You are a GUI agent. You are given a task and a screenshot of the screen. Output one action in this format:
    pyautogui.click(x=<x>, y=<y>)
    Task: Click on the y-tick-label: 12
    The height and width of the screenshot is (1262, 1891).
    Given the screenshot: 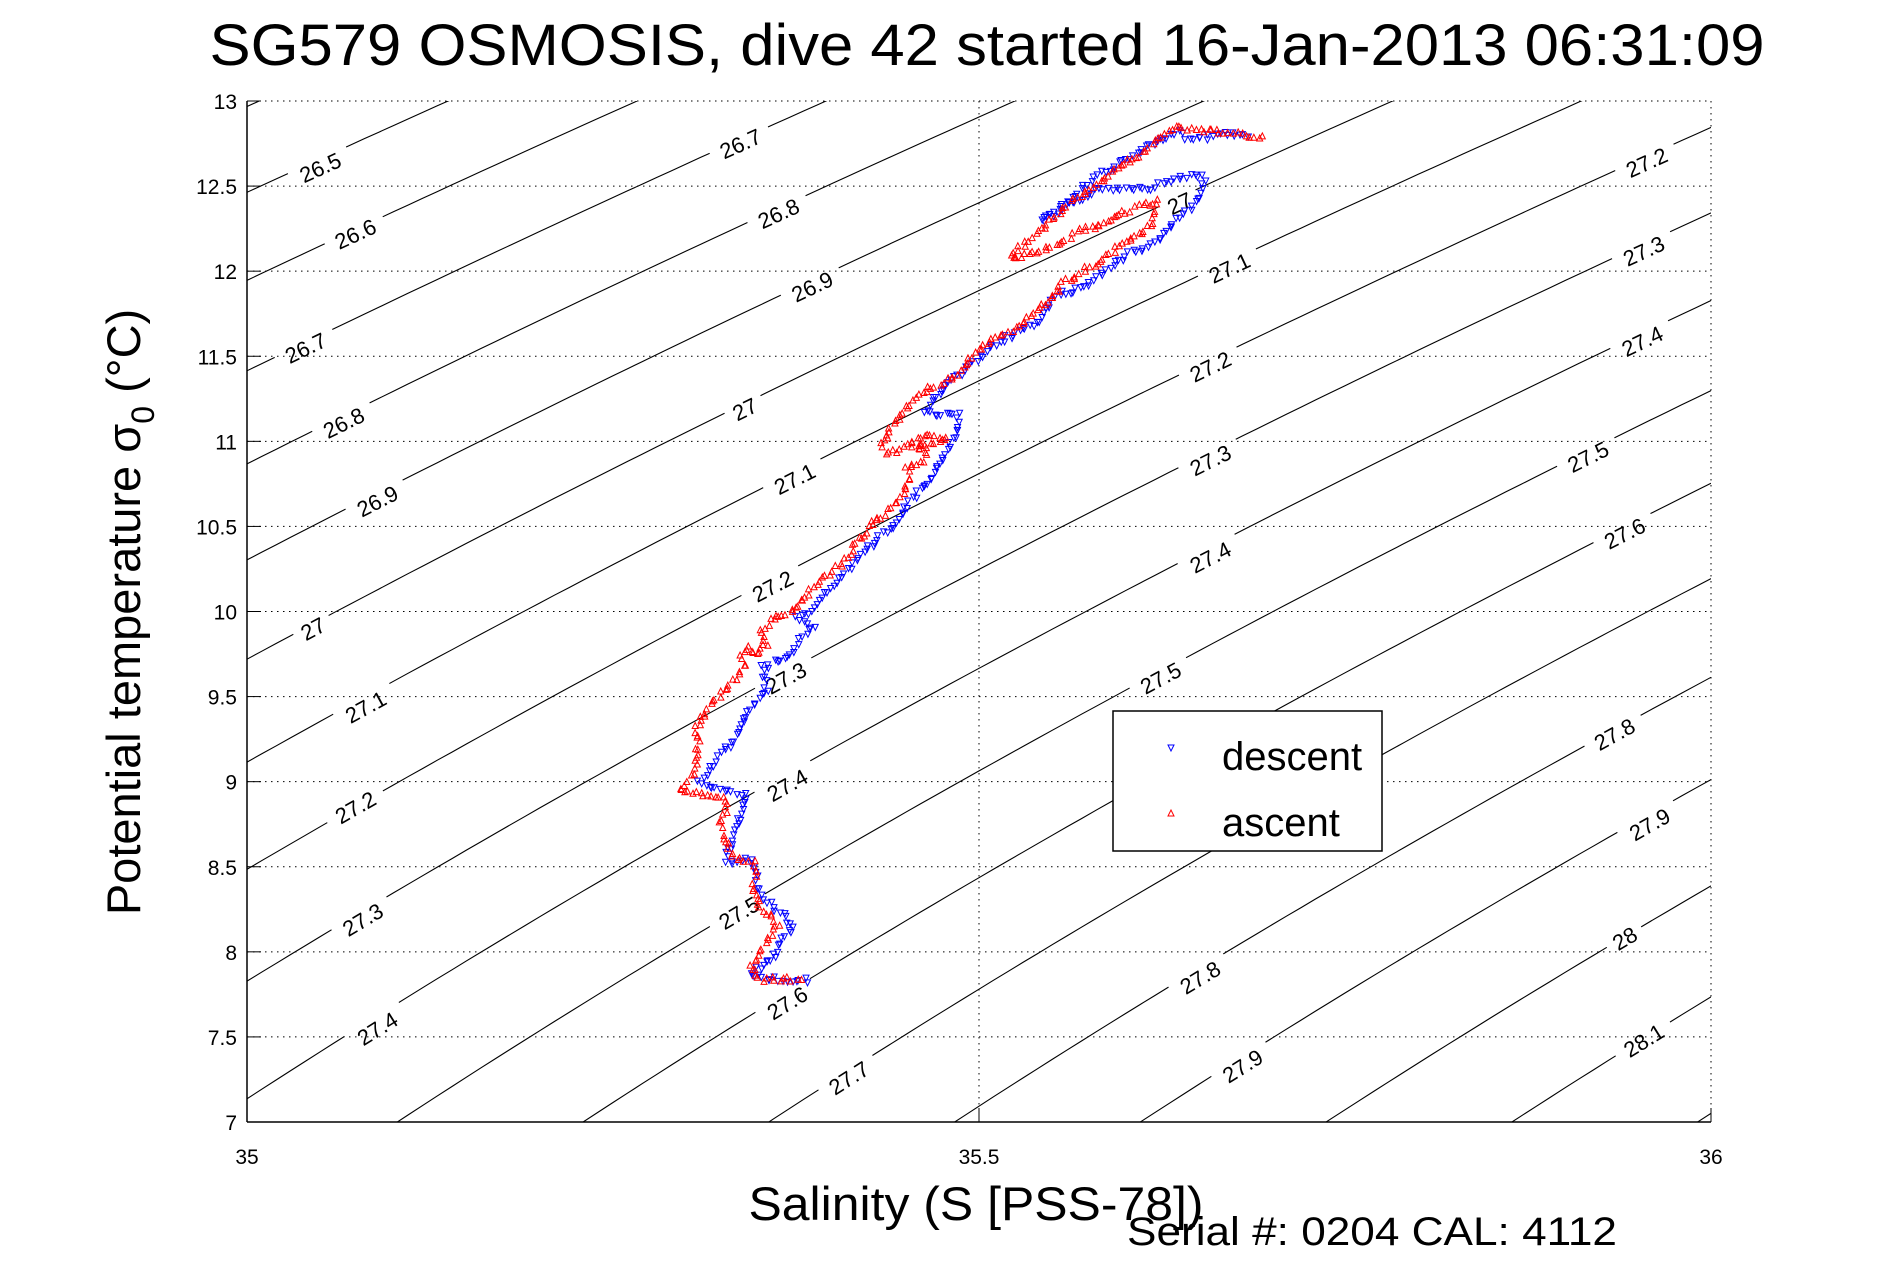 What is the action you would take?
    pyautogui.click(x=225, y=272)
    